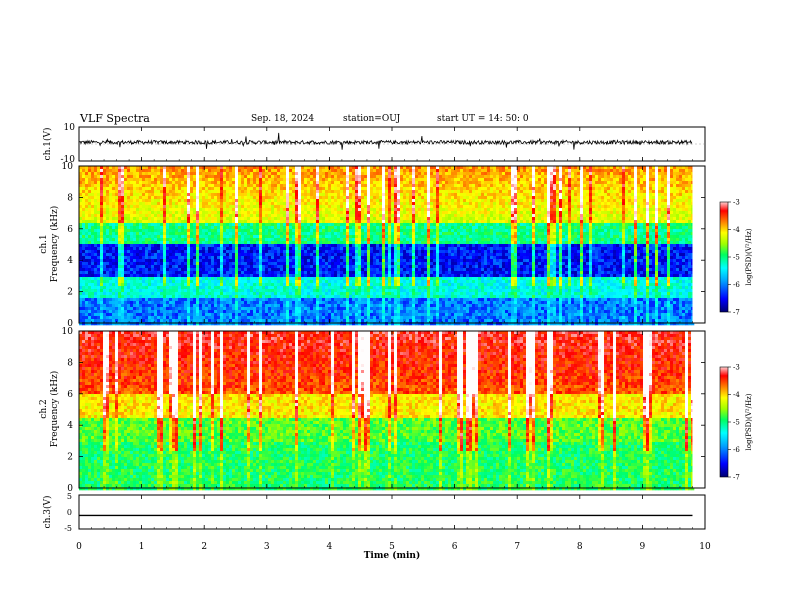 This screenshot has width=792, height=612. What do you see at coordinates (643, 547) in the screenshot?
I see `x-tick-label: 9` at bounding box center [643, 547].